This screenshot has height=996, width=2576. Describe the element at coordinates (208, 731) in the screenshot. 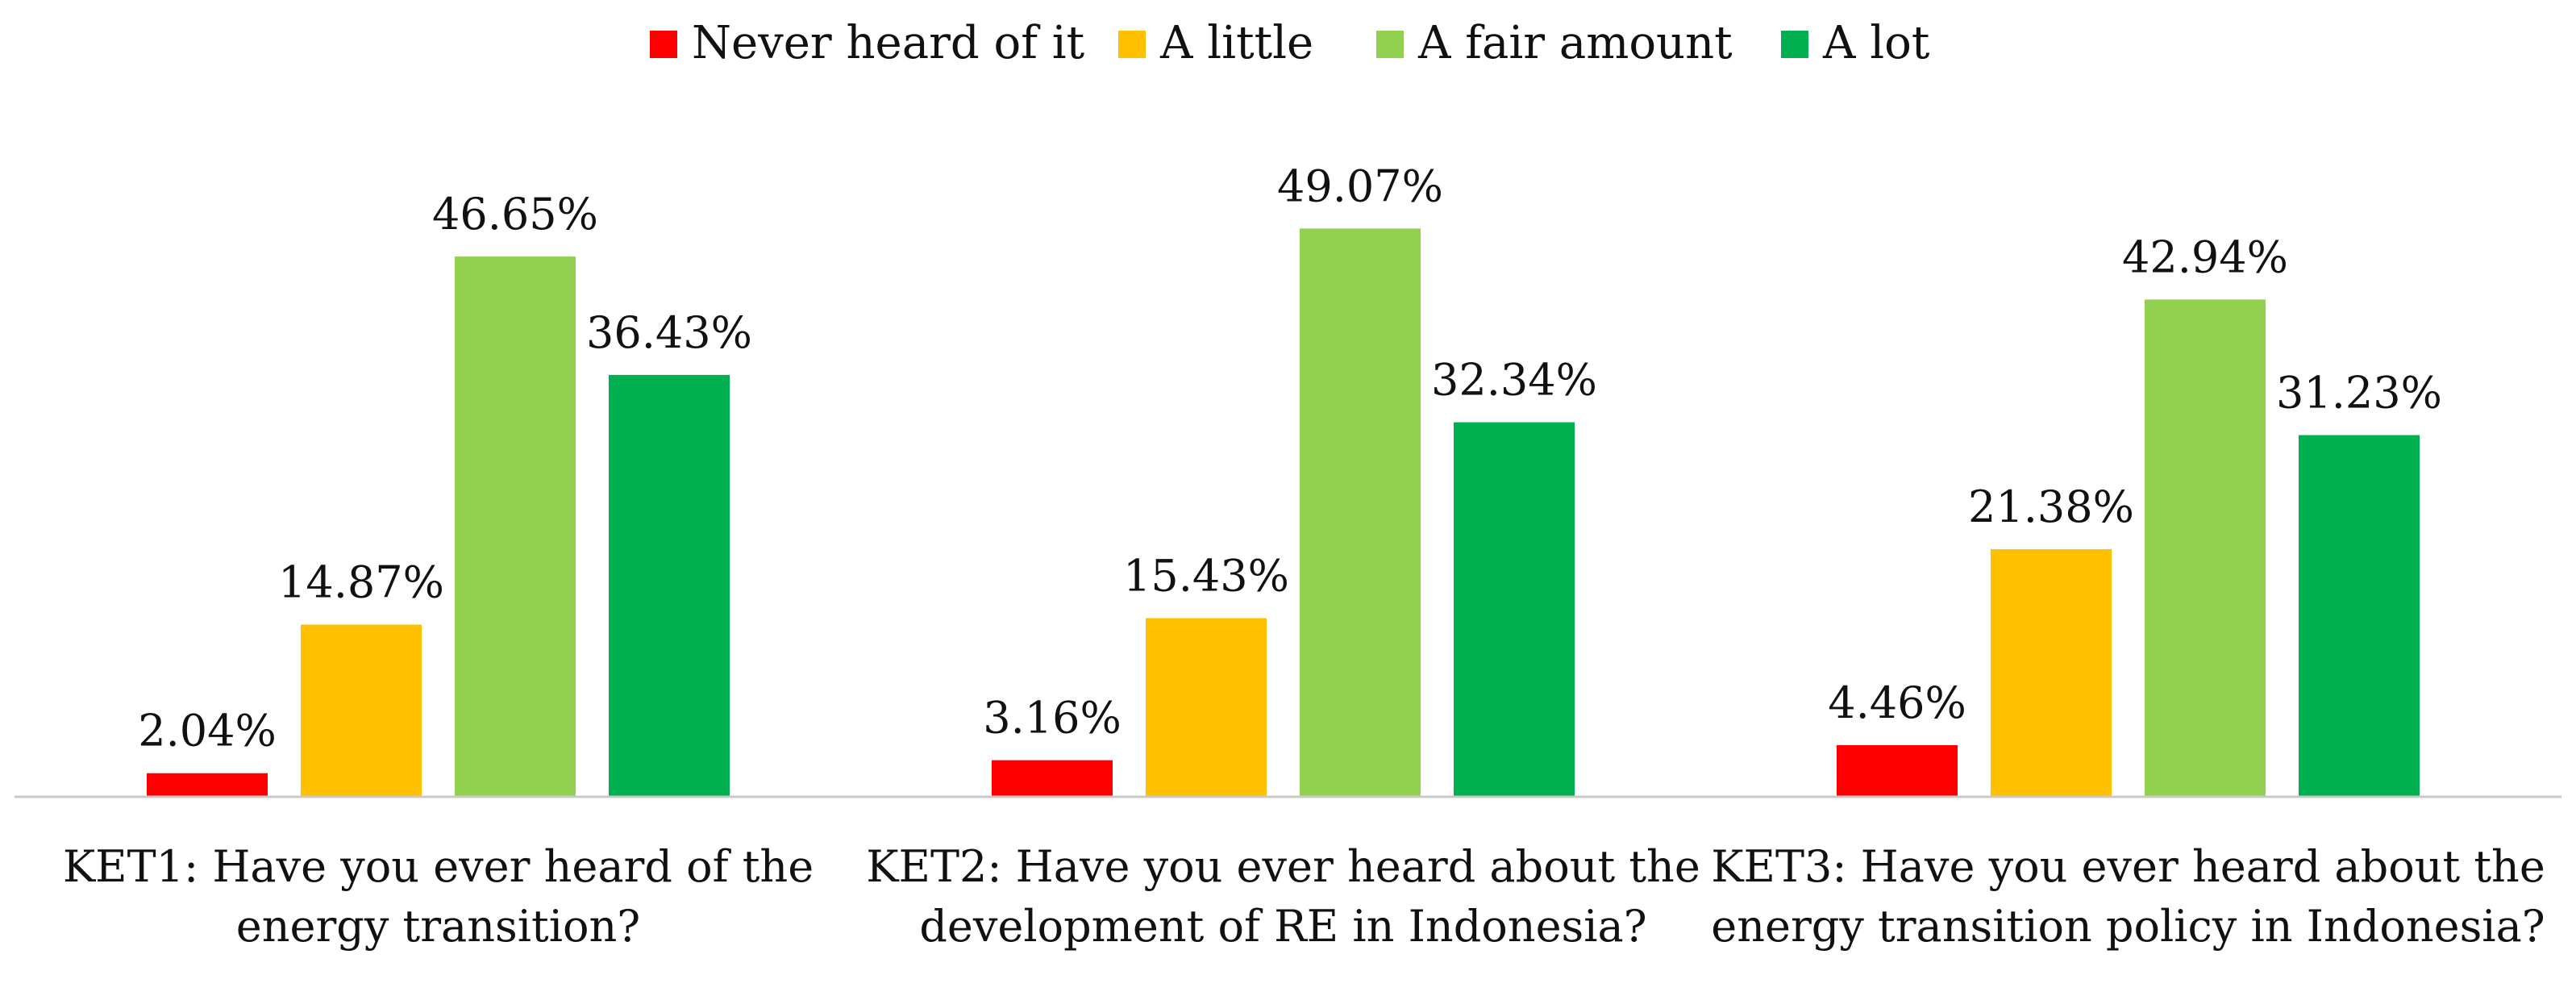

I see `data-label-1-1: 2.04%` at that location.